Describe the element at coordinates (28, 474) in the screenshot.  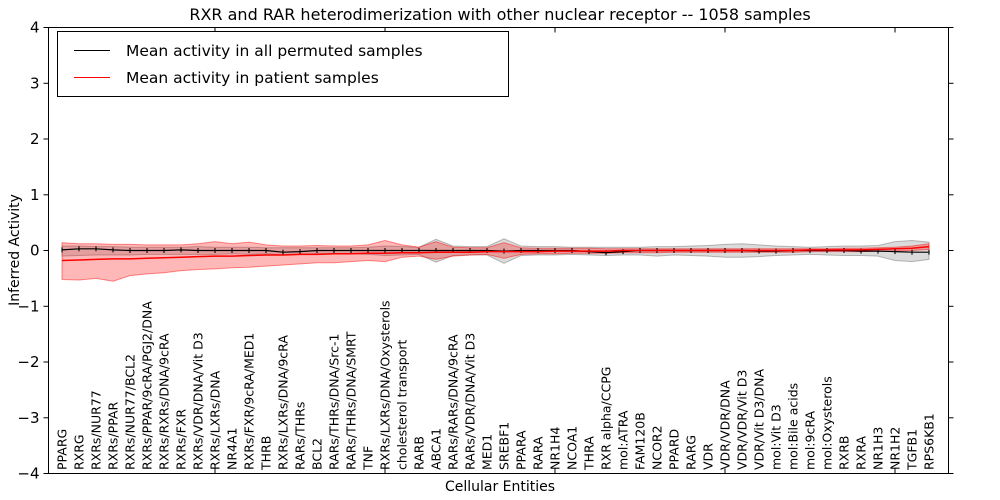
I see `y-tick-label: −4` at that location.